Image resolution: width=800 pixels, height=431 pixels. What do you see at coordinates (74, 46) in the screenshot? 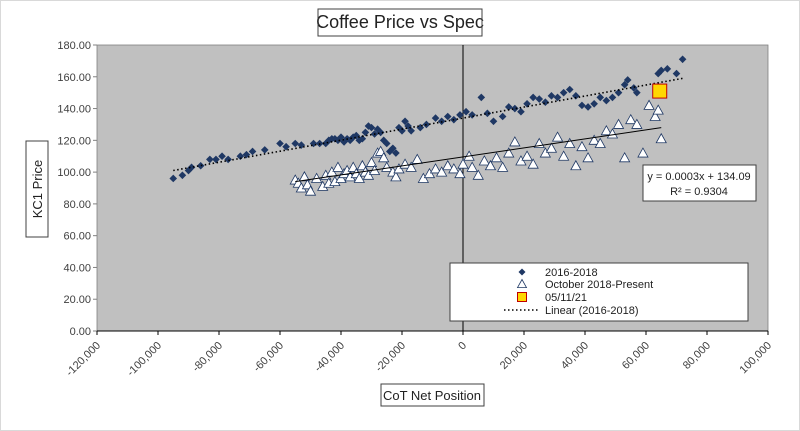
I see `y-tick-label: 180.00` at bounding box center [74, 46].